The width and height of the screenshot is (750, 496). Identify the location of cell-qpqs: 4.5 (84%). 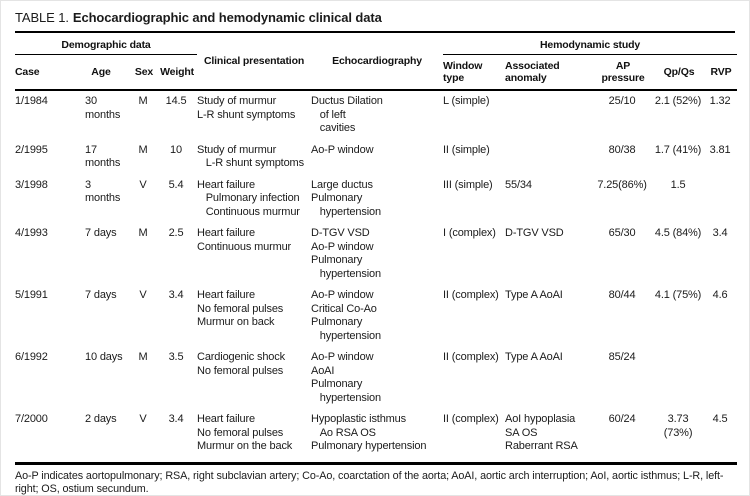
(678, 233).